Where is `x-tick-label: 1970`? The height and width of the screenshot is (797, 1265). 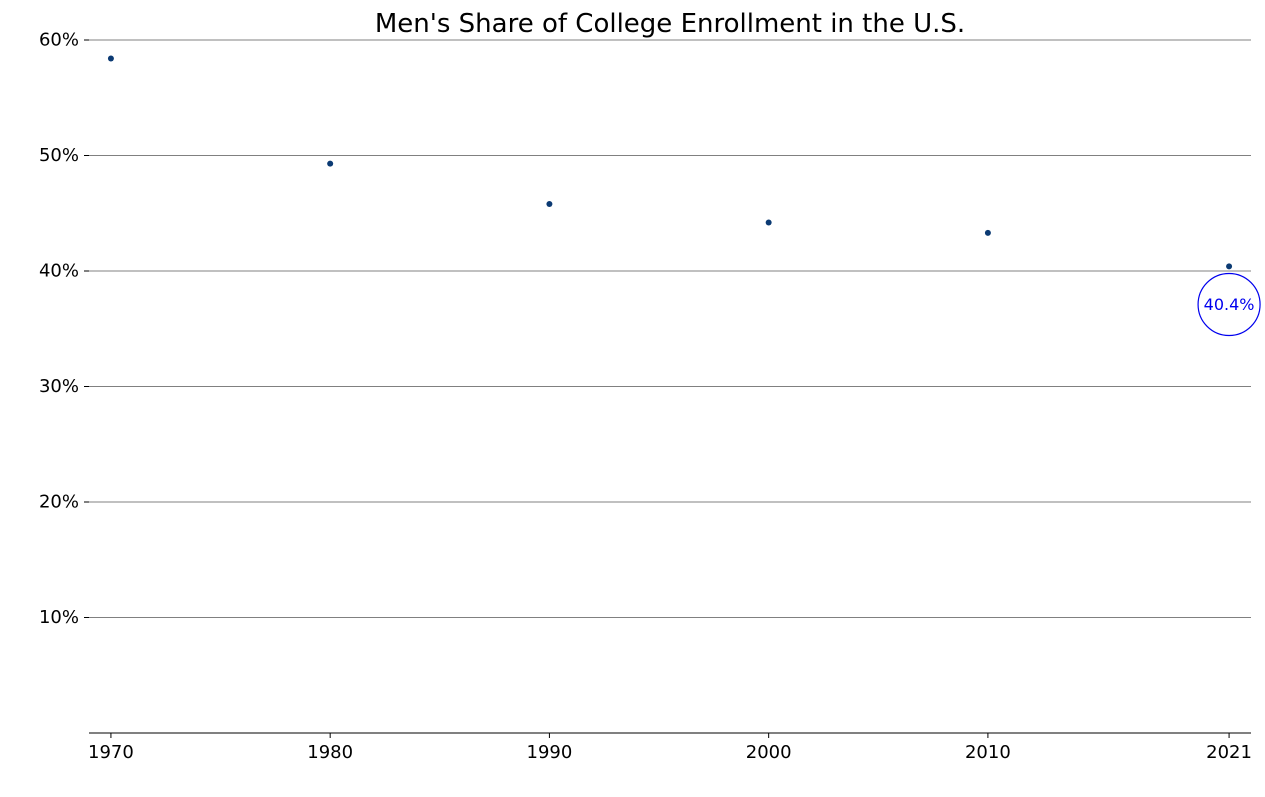 x-tick-label: 1970 is located at coordinates (111, 752).